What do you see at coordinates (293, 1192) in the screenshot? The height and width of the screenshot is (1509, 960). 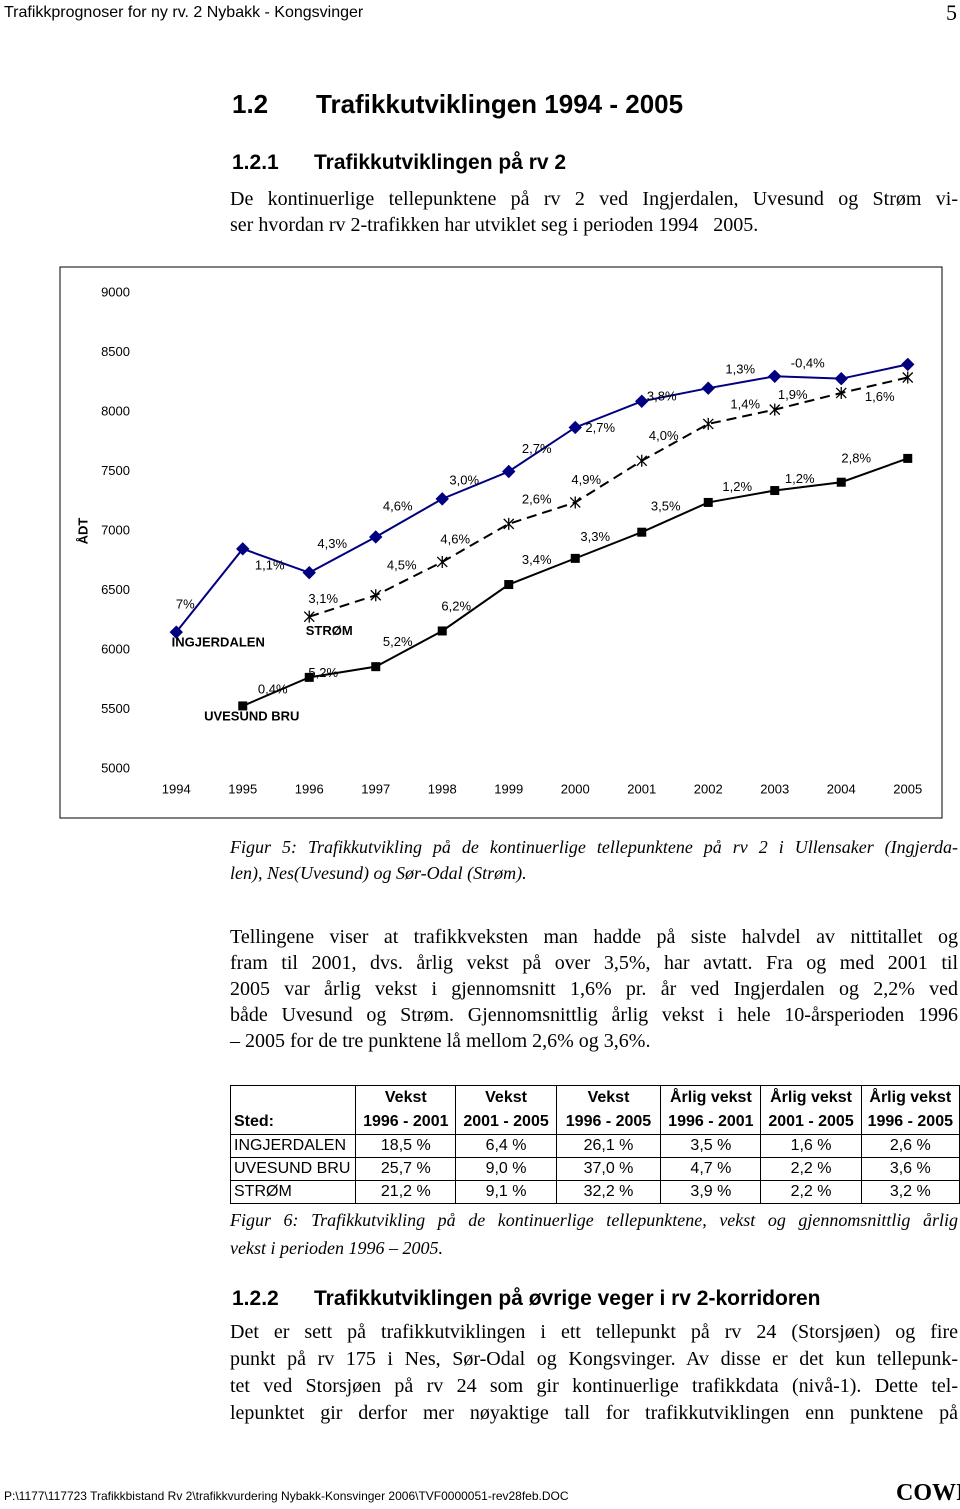 I see `table-cell: STRØM` at bounding box center [293, 1192].